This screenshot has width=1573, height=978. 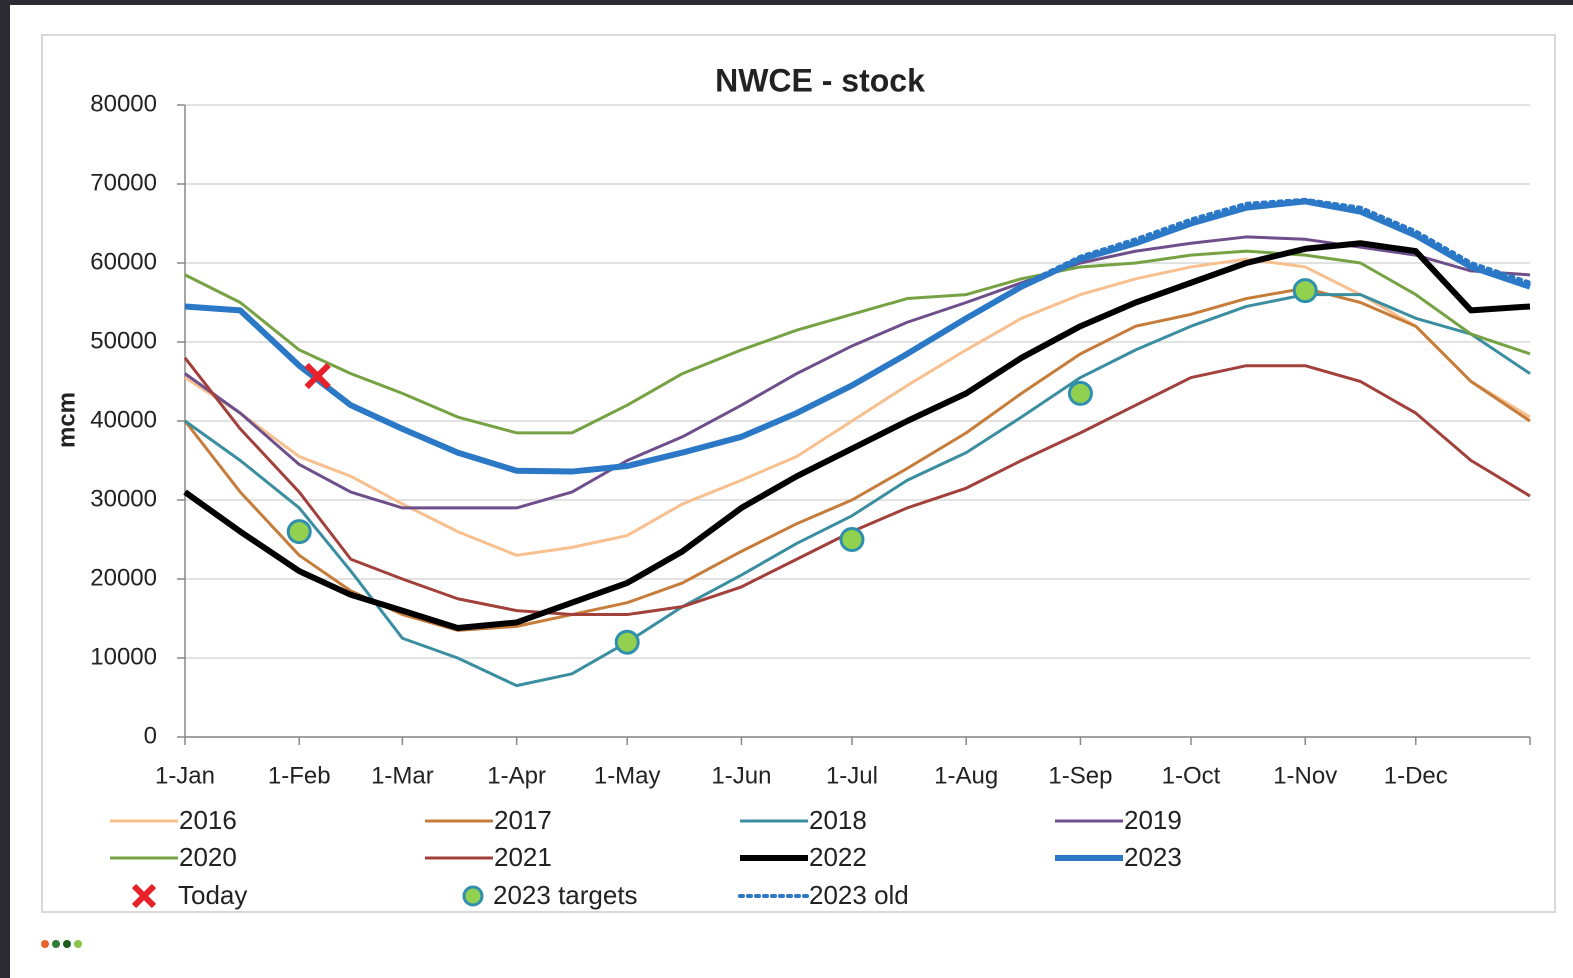 I want to click on legend-label: 2019, so click(x=1153, y=820).